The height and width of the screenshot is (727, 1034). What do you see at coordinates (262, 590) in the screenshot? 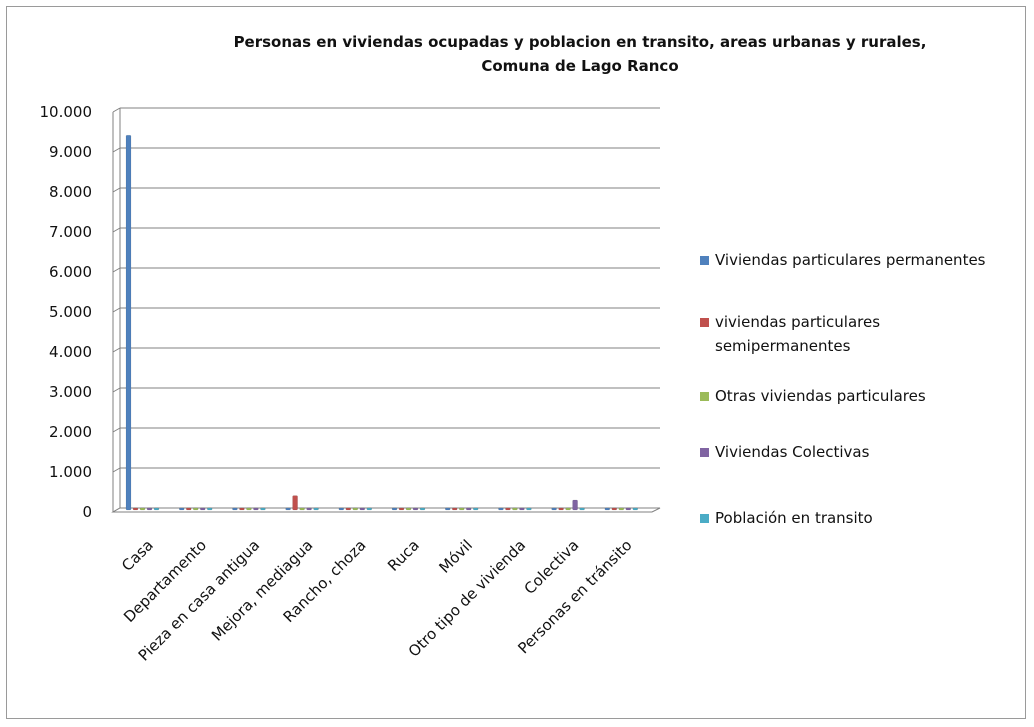
I see `x-tick-label: Mejora, mediagua` at bounding box center [262, 590].